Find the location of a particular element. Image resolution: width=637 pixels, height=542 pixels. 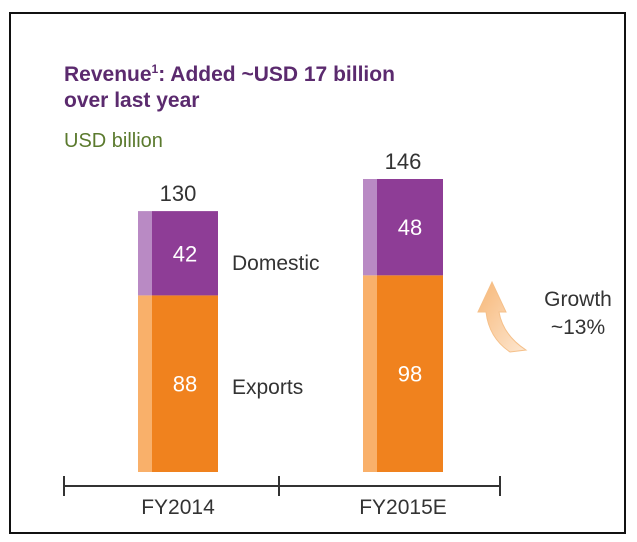

total-label-fy2014: 130 is located at coordinates (178, 193).